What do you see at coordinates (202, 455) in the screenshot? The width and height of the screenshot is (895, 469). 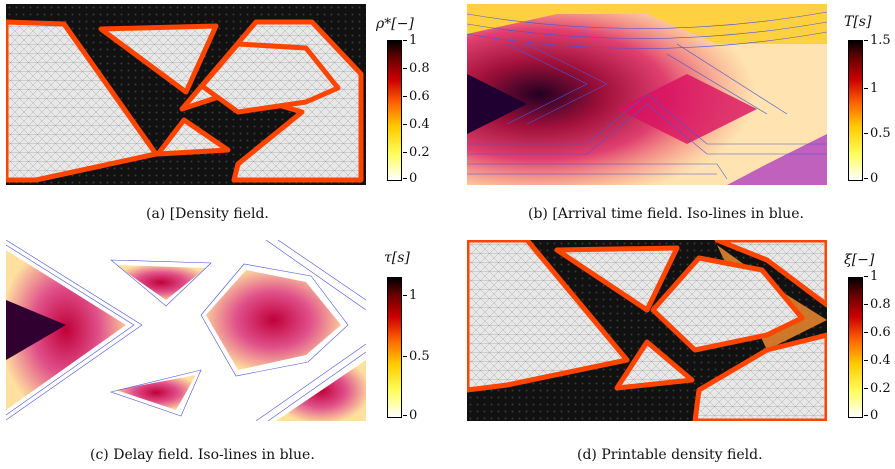 I see `caption-c: (c) Delay field. Iso-lines in blue.` at bounding box center [202, 455].